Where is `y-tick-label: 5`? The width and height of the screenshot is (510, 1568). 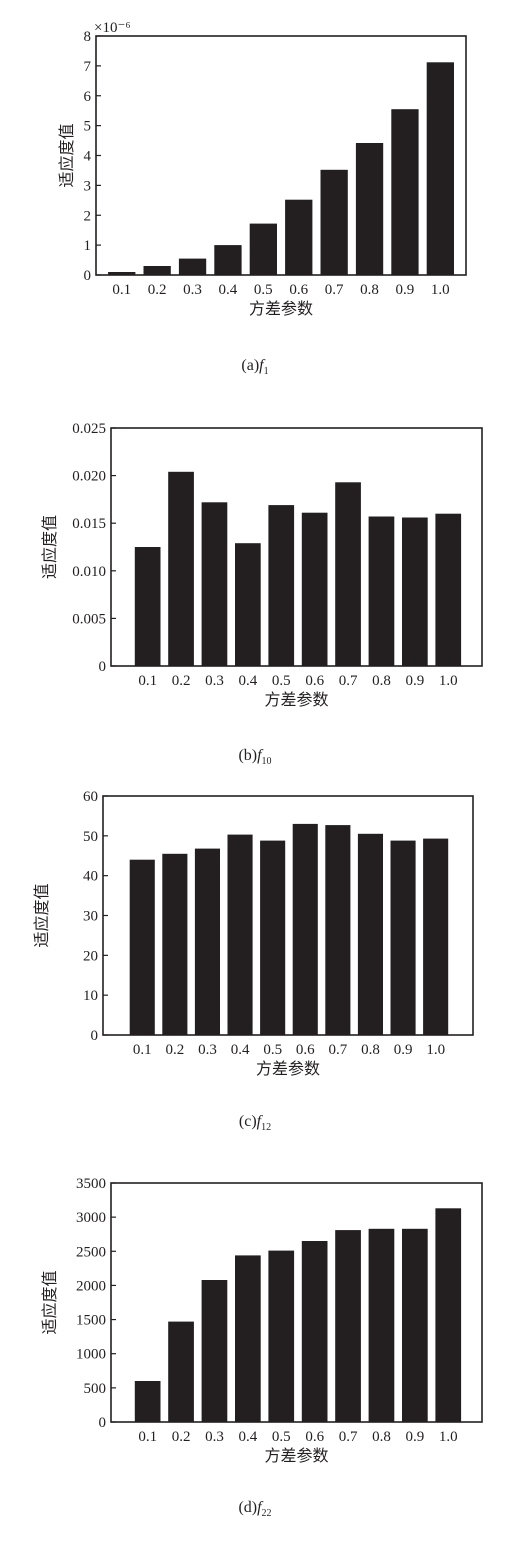 y-tick-label: 5 is located at coordinates (88, 127).